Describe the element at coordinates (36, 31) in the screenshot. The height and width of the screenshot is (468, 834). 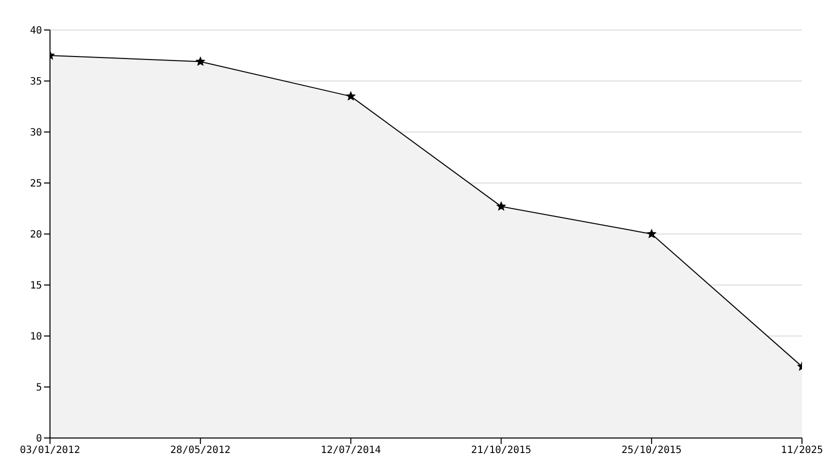
I see `y-tick-label: 40` at that location.